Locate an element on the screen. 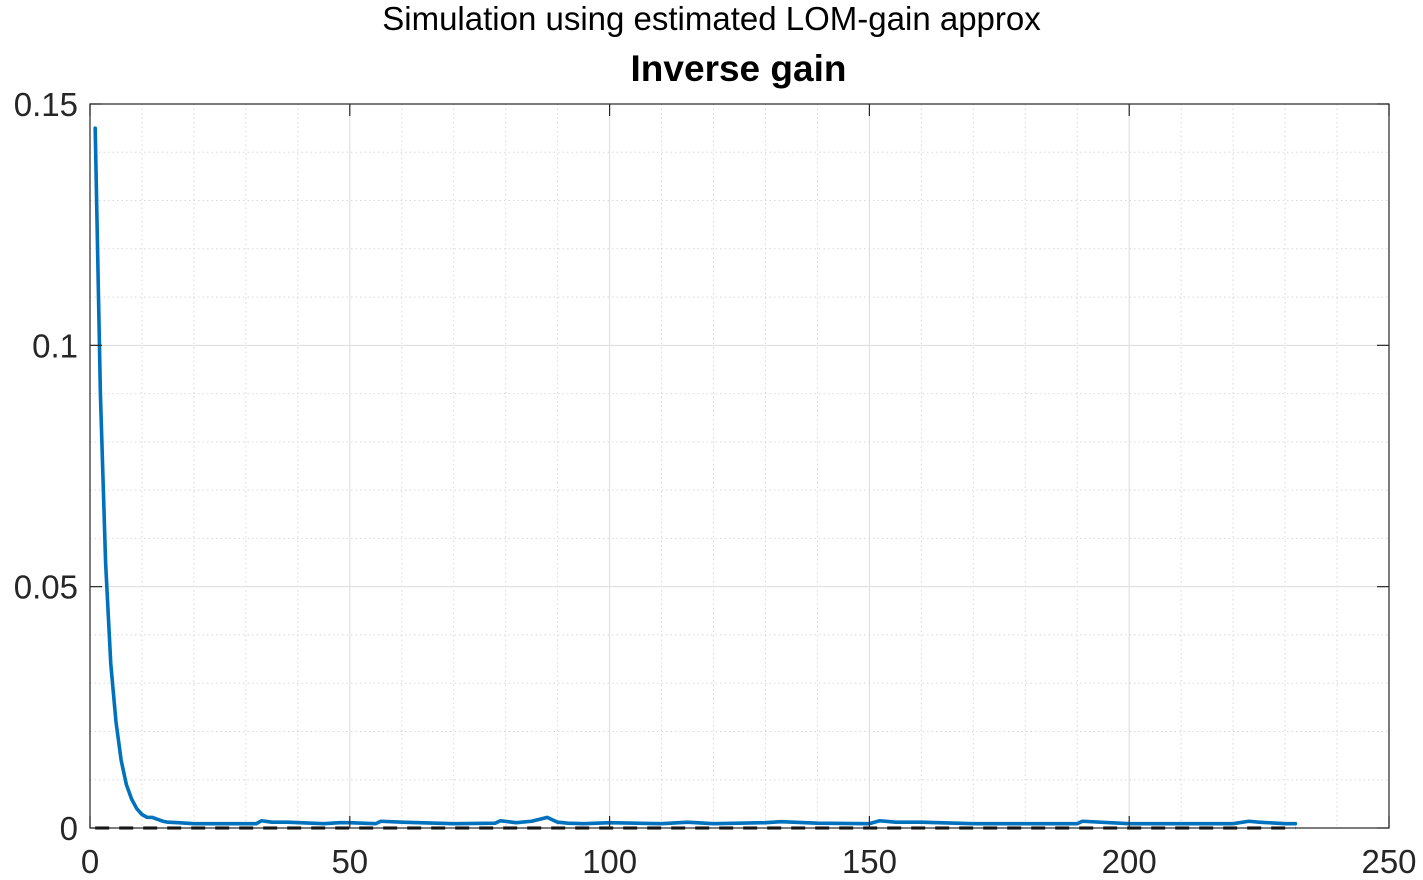 The height and width of the screenshot is (880, 1423). chart-title: Inverse gain is located at coordinates (738, 68).